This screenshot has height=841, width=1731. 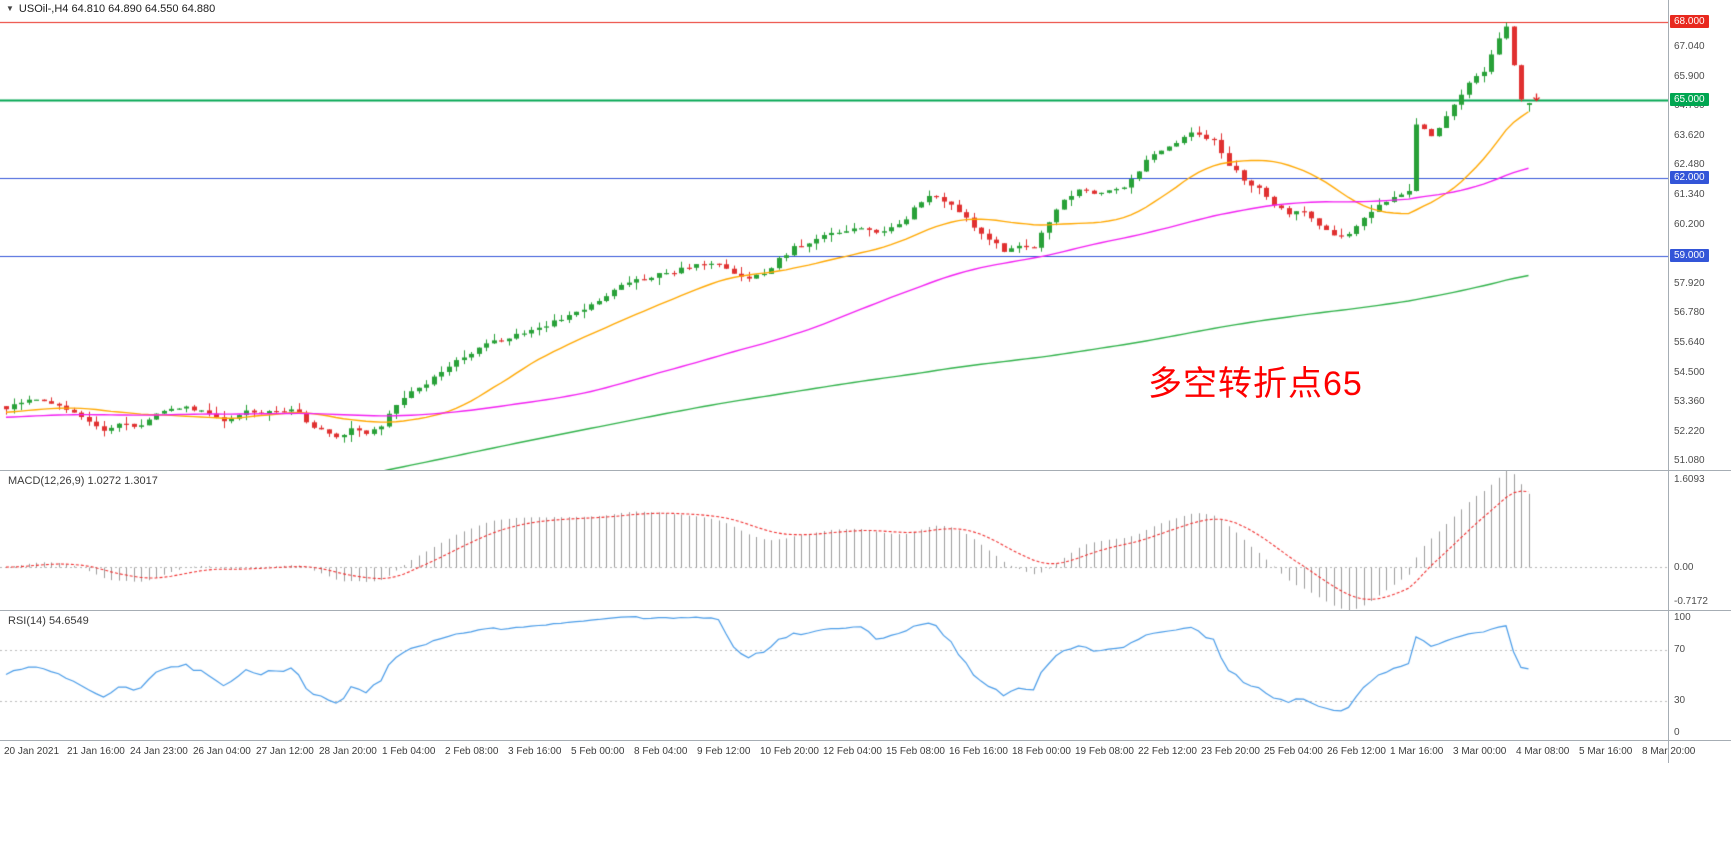 What do you see at coordinates (1689, 283) in the screenshot?
I see `price-axis-label: 57.920` at bounding box center [1689, 283].